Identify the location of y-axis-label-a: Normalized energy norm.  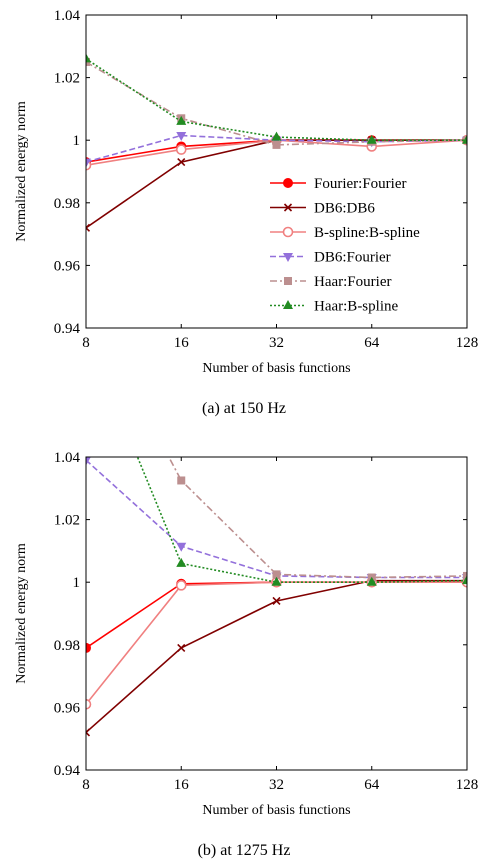
(21, 171).